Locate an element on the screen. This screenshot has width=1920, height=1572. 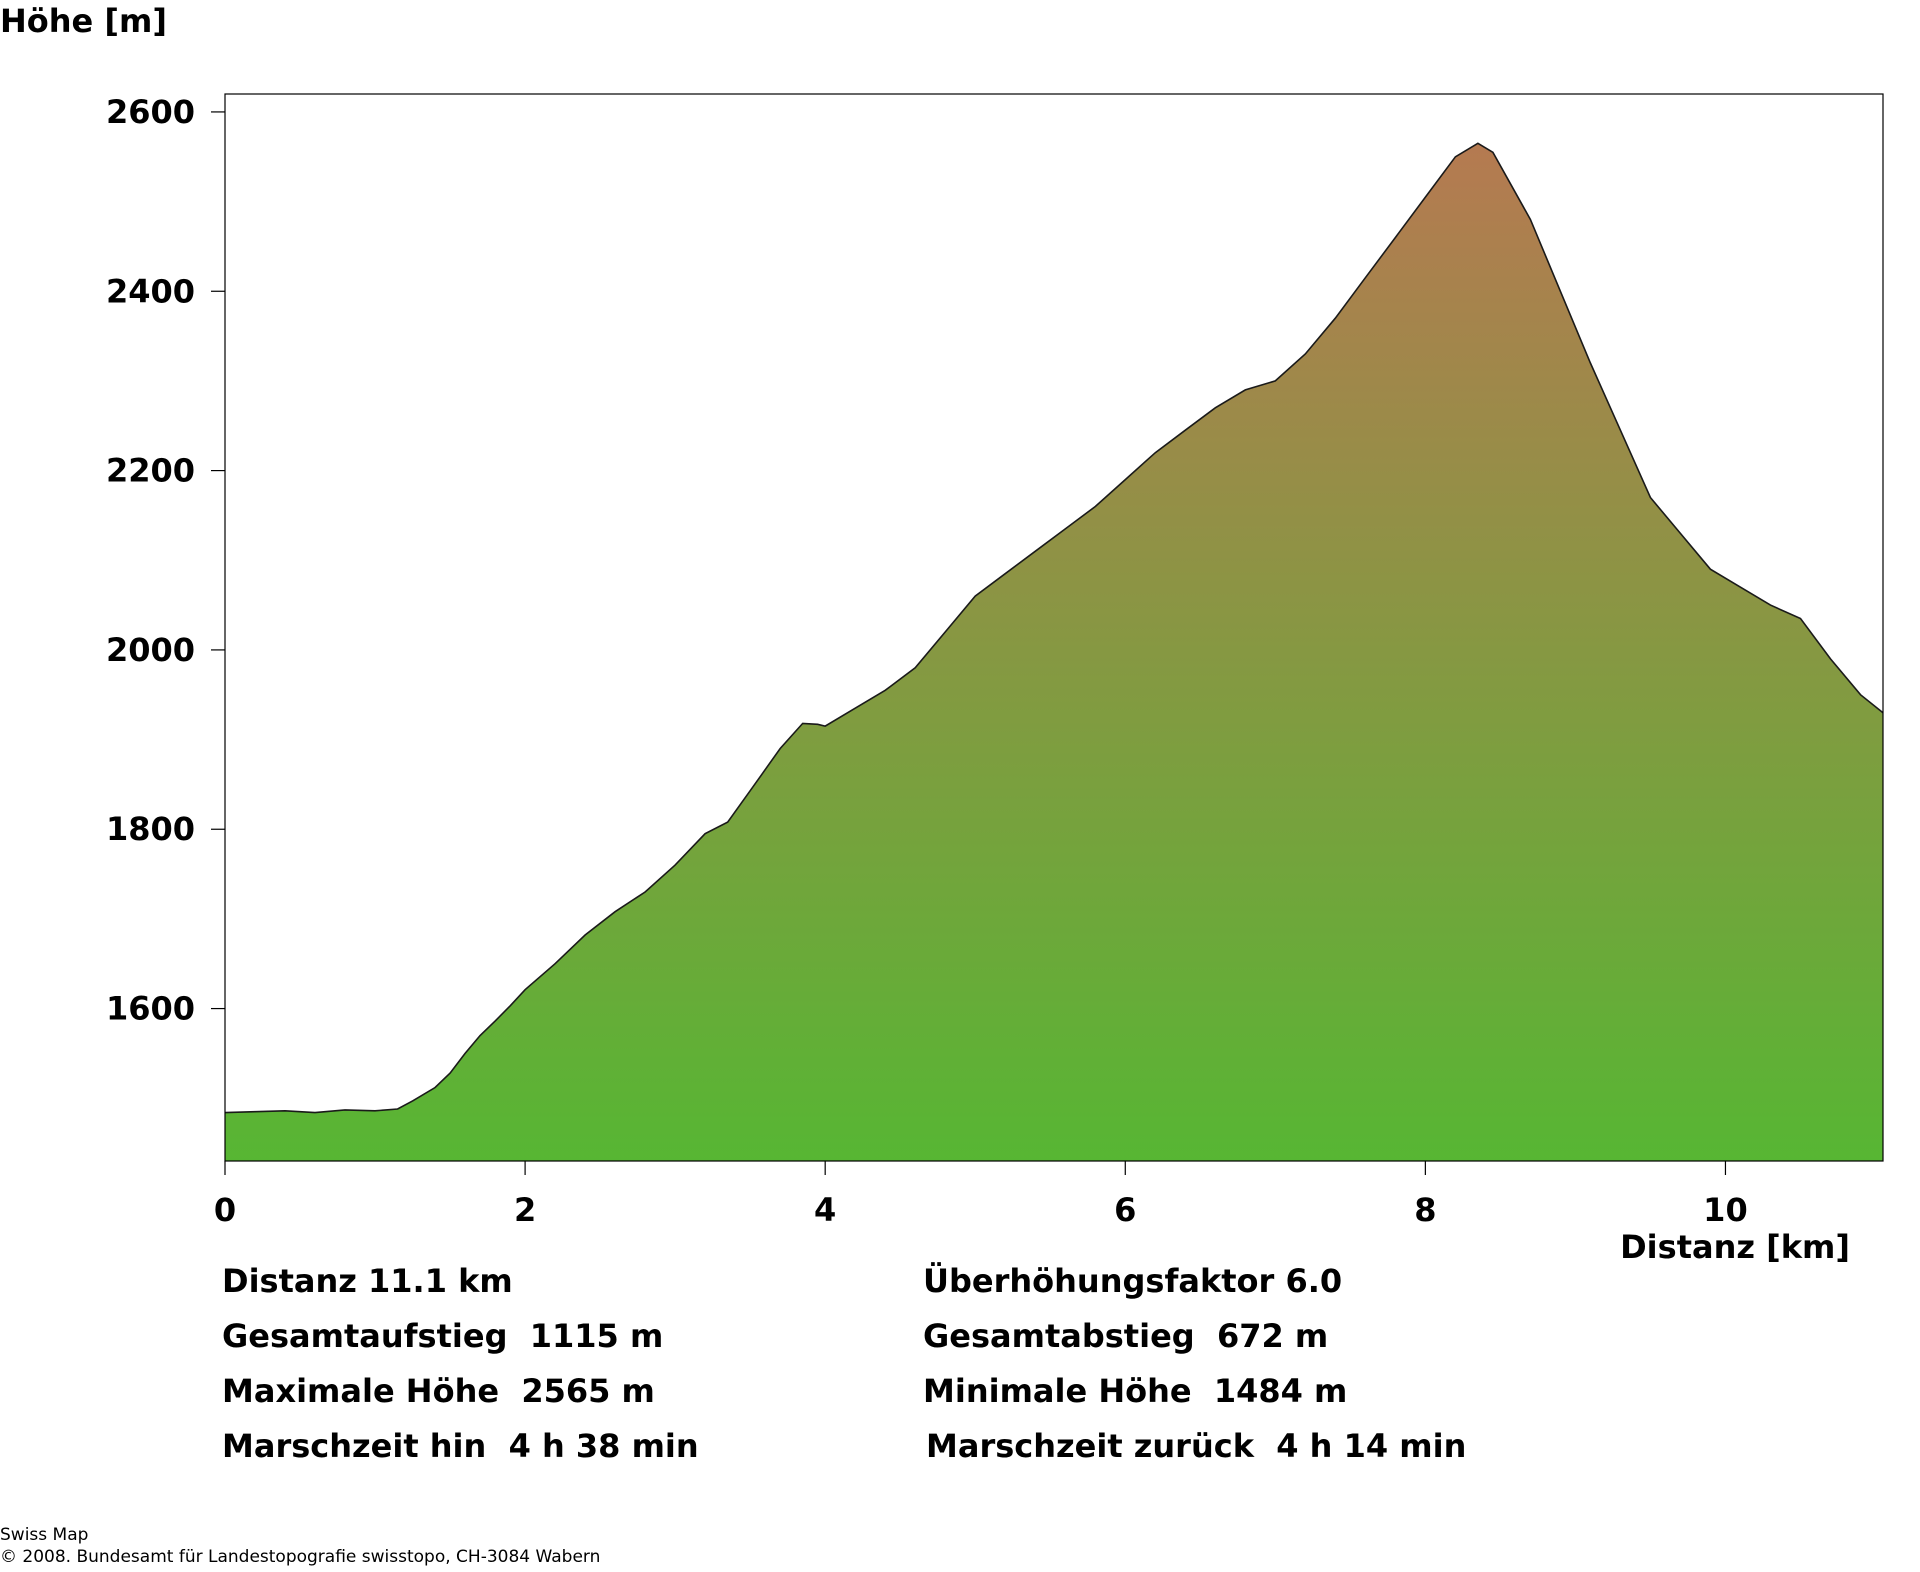
y-tick-label: 2400 is located at coordinates (150, 291).